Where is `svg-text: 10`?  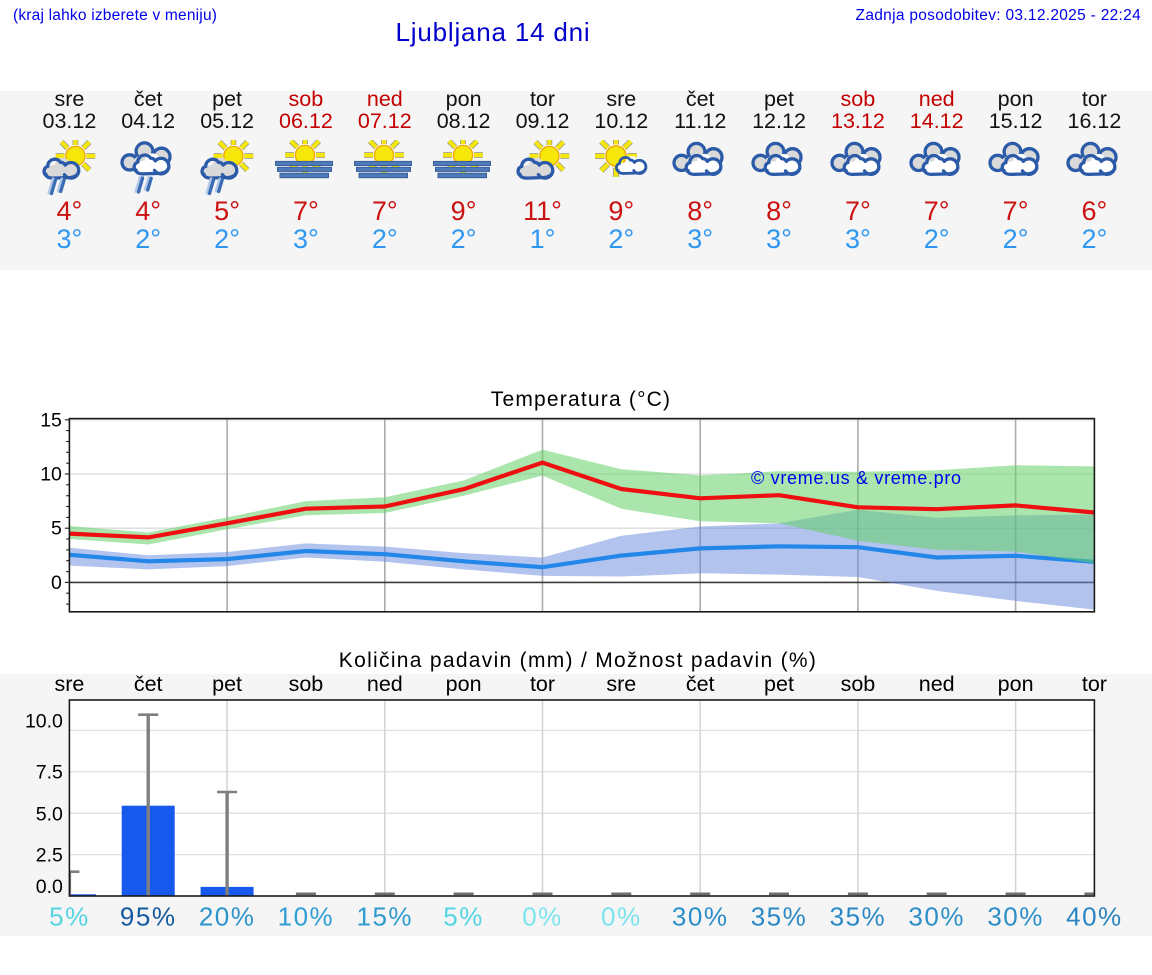
svg-text: 10 is located at coordinates (51, 475).